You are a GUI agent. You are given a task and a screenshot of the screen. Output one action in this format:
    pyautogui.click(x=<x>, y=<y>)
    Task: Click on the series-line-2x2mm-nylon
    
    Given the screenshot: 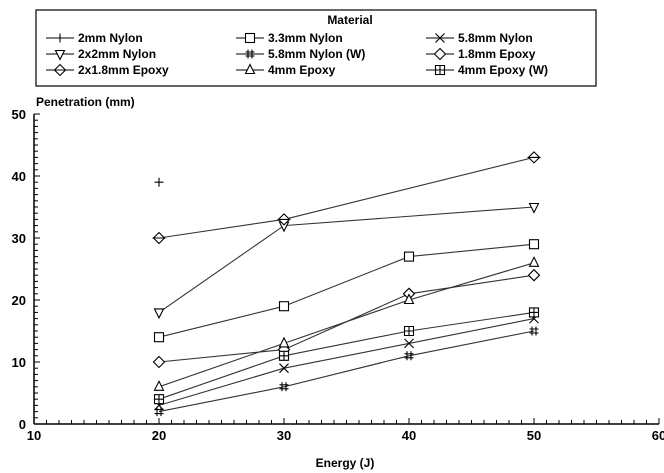 What is the action you would take?
    pyautogui.click(x=346, y=259)
    